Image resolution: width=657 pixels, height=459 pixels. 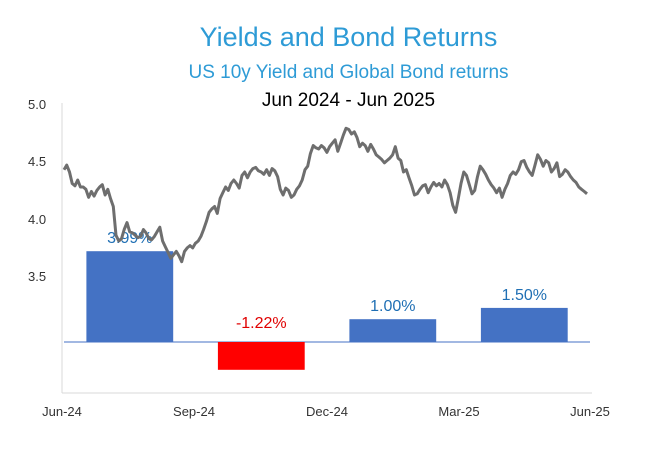 I want to click on x-tick-label: Dec-24, so click(x=327, y=411).